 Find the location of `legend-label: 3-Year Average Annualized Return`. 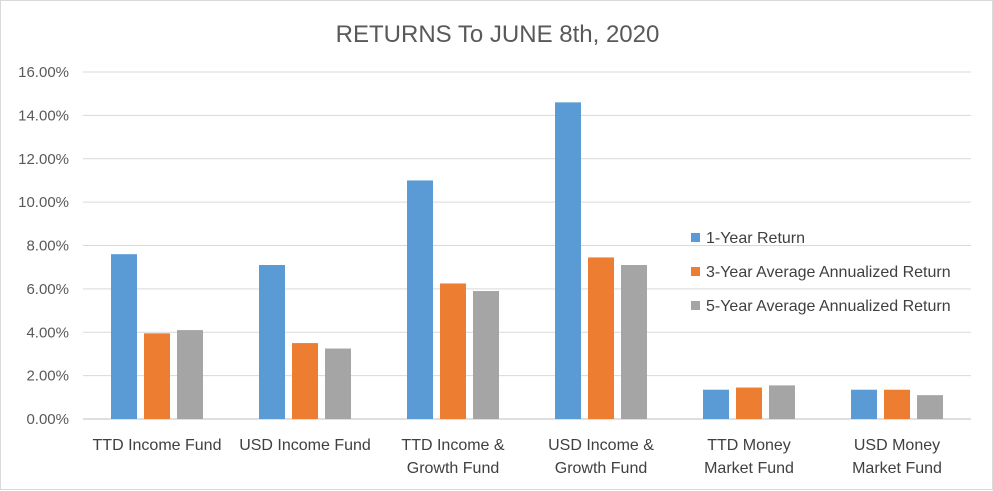

legend-label: 3-Year Average Annualized Return is located at coordinates (828, 272).